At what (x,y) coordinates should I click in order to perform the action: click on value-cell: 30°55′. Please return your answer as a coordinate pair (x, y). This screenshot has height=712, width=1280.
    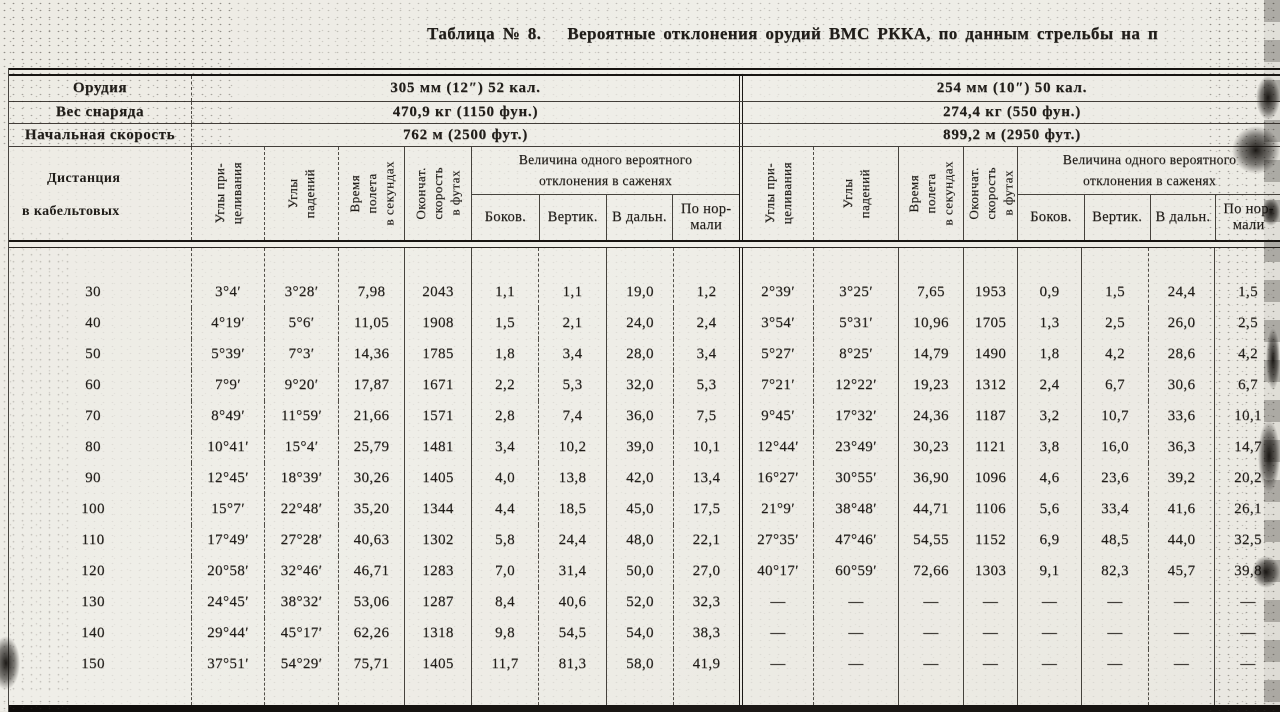
    Looking at the image, I should click on (855, 478).